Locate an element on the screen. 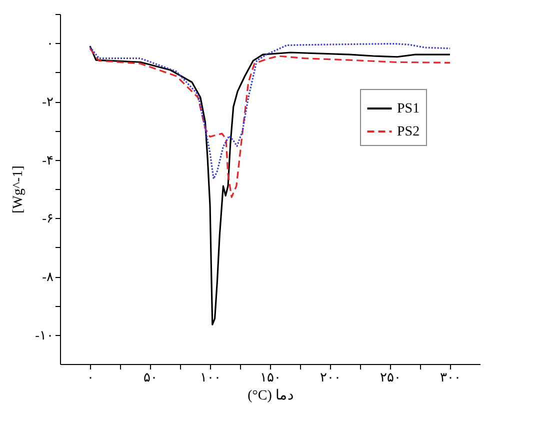 This screenshot has width=537, height=434. y-tick-label: -۶ is located at coordinates (48, 218).